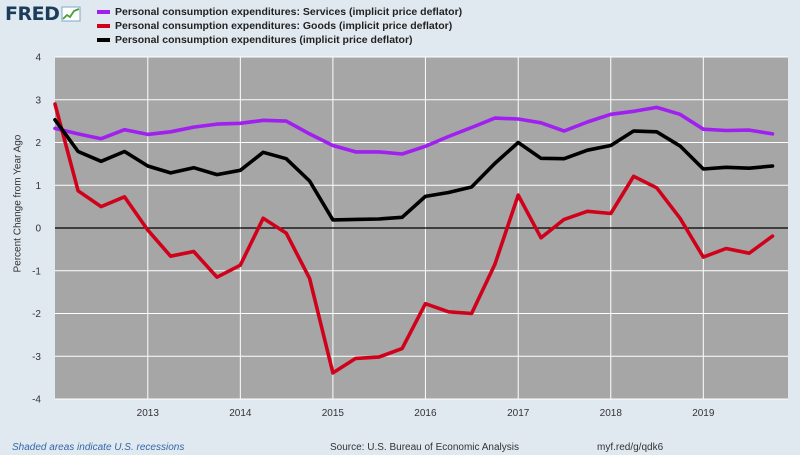 This screenshot has height=455, width=800. I want to click on legend-swatch-goods, so click(103, 26).